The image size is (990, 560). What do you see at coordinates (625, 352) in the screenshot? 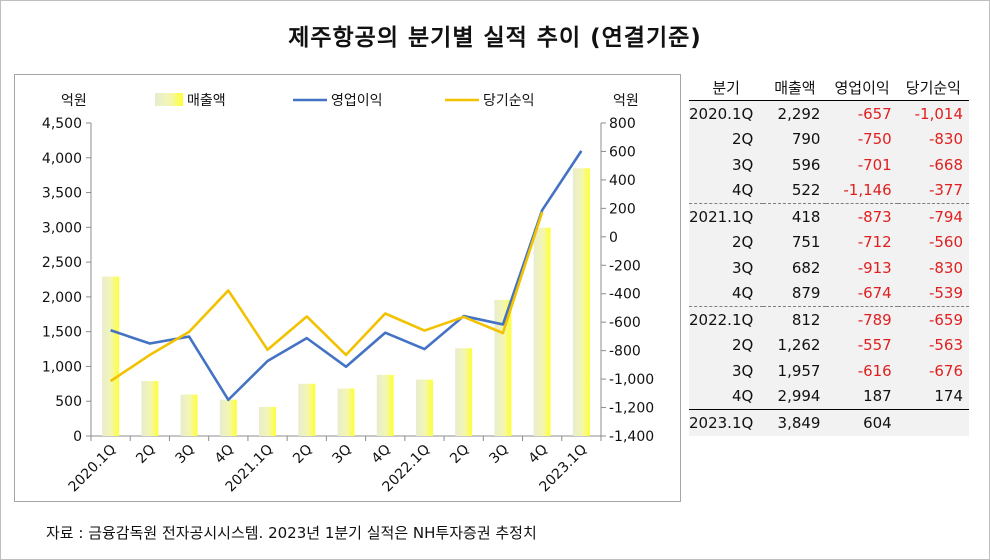
I see `right-tick-label: -800` at bounding box center [625, 352].